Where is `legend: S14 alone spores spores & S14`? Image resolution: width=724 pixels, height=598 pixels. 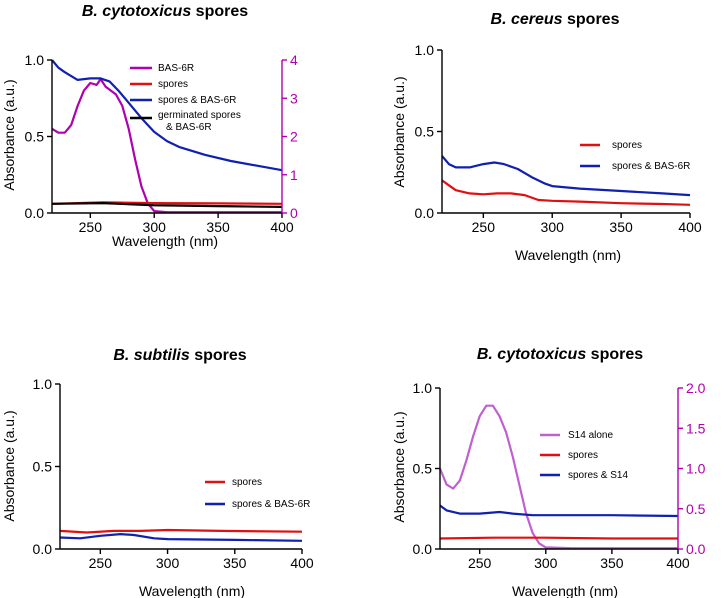 legend: S14 alone spores spores & S14 is located at coordinates (584, 455).